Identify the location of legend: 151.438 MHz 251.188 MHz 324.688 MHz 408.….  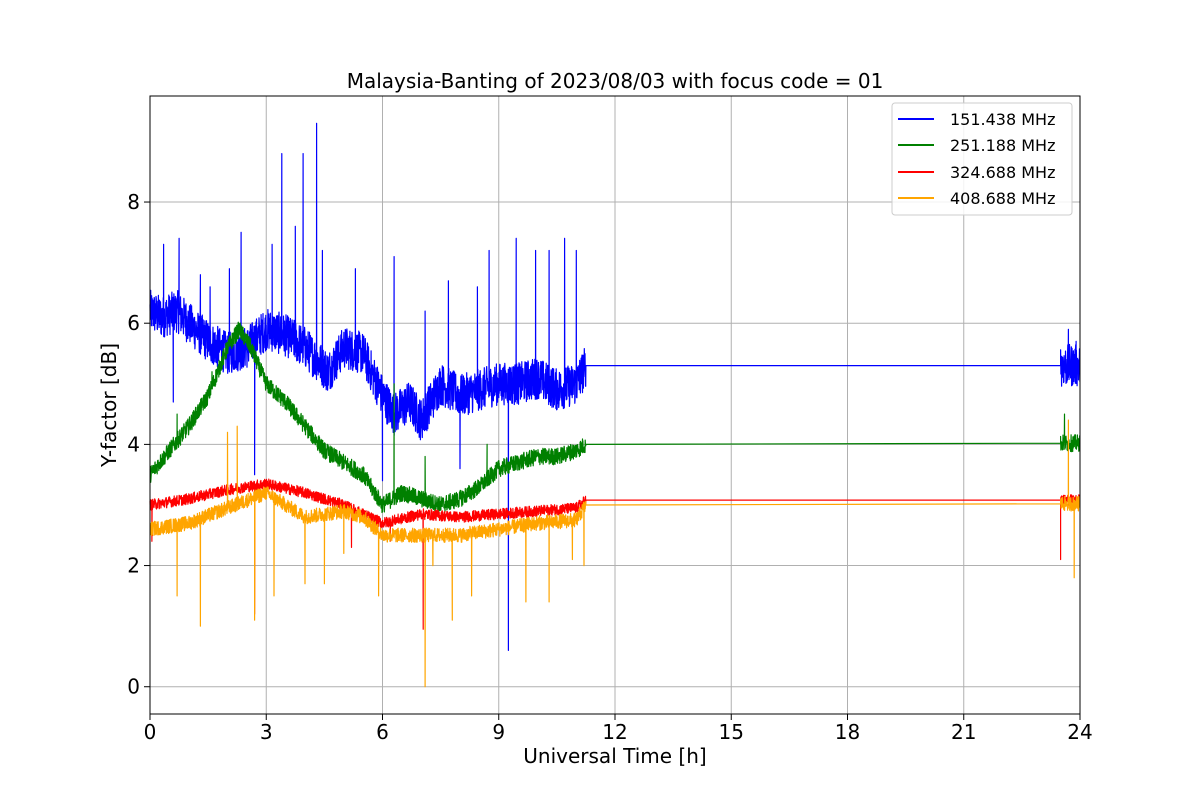
(982, 159).